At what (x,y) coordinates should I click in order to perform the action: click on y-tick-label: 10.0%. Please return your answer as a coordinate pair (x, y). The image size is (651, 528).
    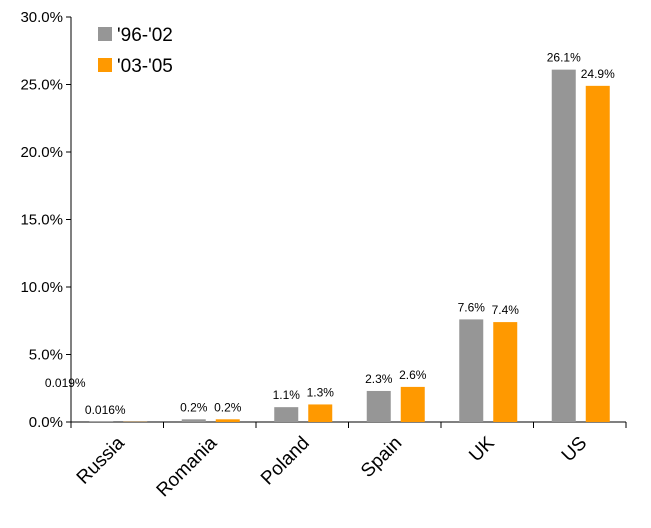
    Looking at the image, I should click on (41, 287).